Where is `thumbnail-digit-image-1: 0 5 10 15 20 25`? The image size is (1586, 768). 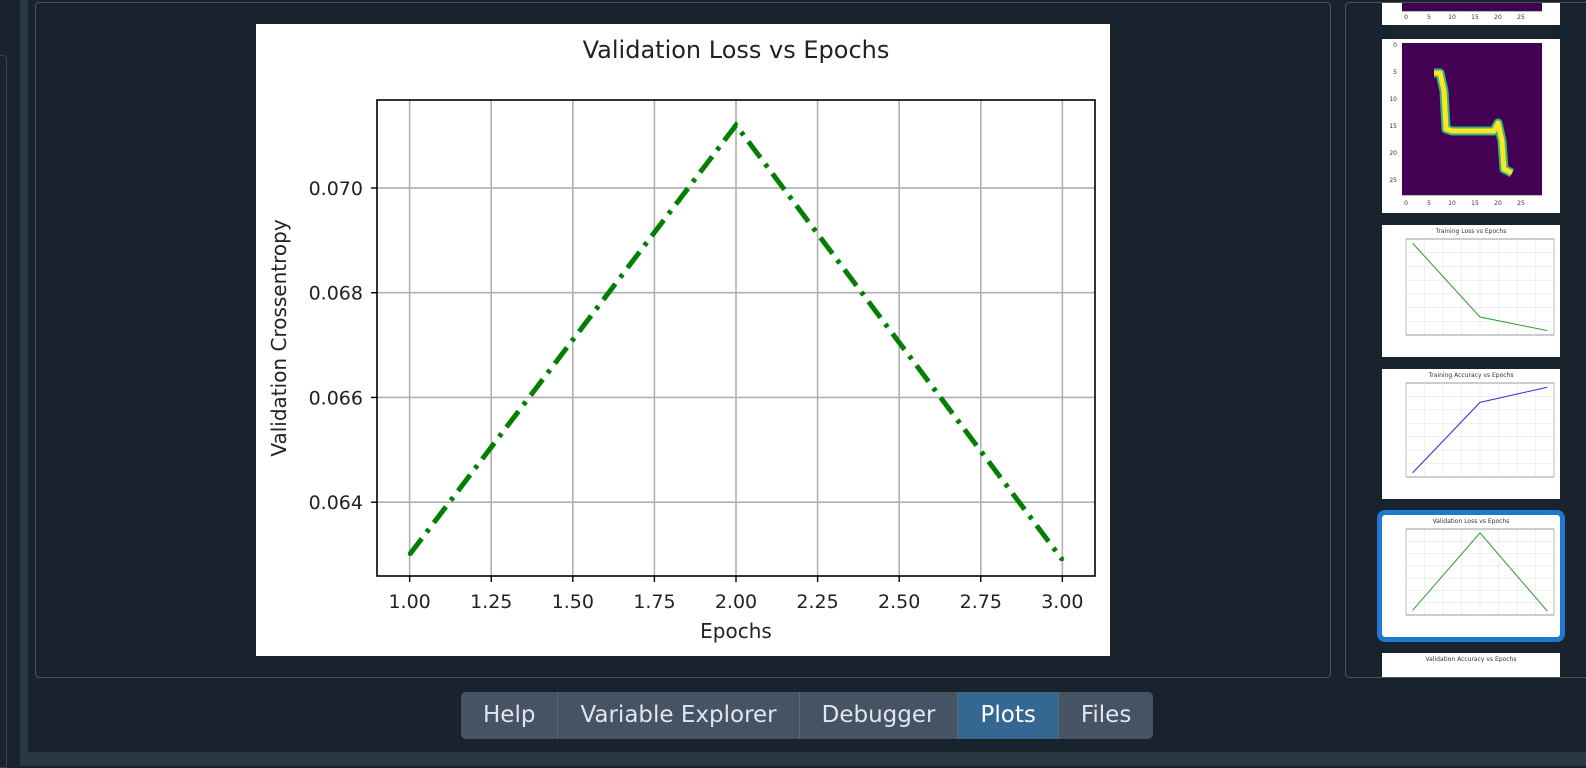
thumbnail-digit-image-1: 0 5 10 15 20 25 is located at coordinates (1471, 14).